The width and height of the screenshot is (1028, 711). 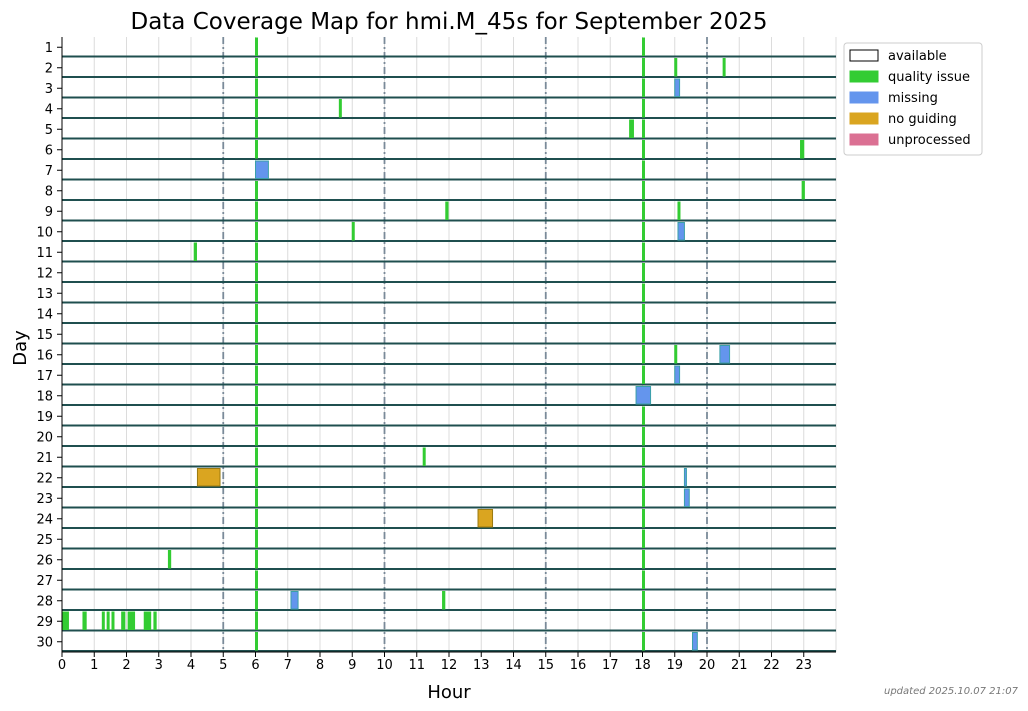 I want to click on y-tick-label: 30, so click(x=44, y=642).